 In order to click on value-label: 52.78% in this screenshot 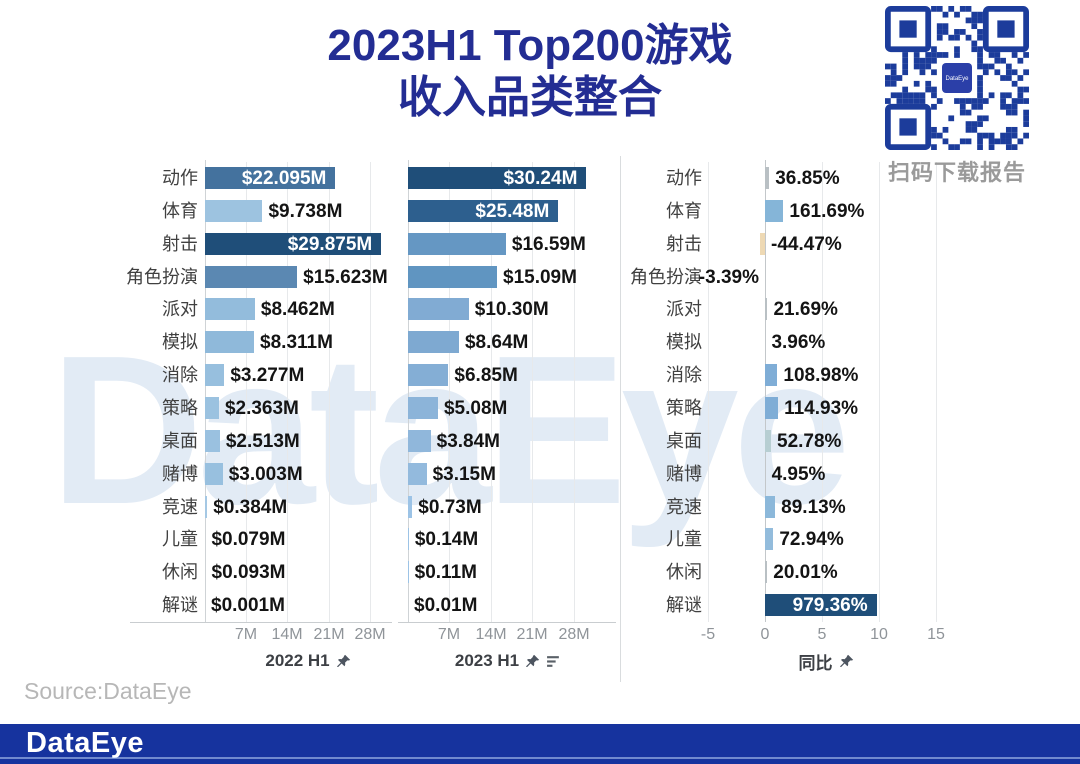, I will do `click(809, 441)`.